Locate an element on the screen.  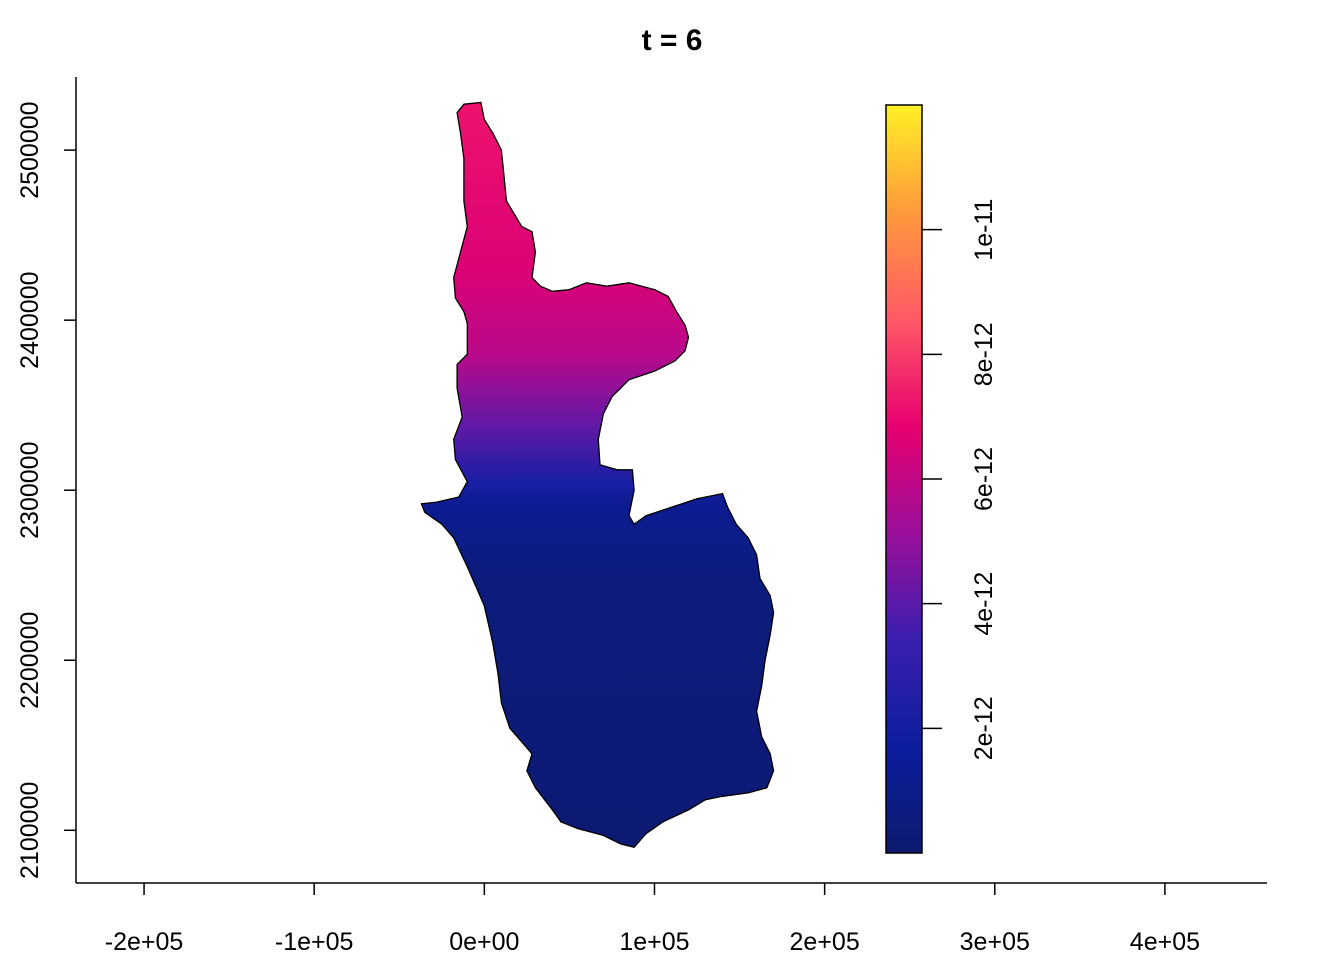
x-tick-label: 2e+05 is located at coordinates (825, 942).